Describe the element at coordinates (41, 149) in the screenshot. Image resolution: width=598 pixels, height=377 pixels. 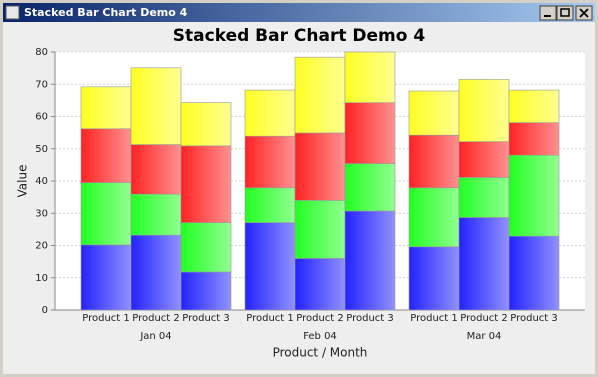
I see `y-tick-label: 50` at that location.